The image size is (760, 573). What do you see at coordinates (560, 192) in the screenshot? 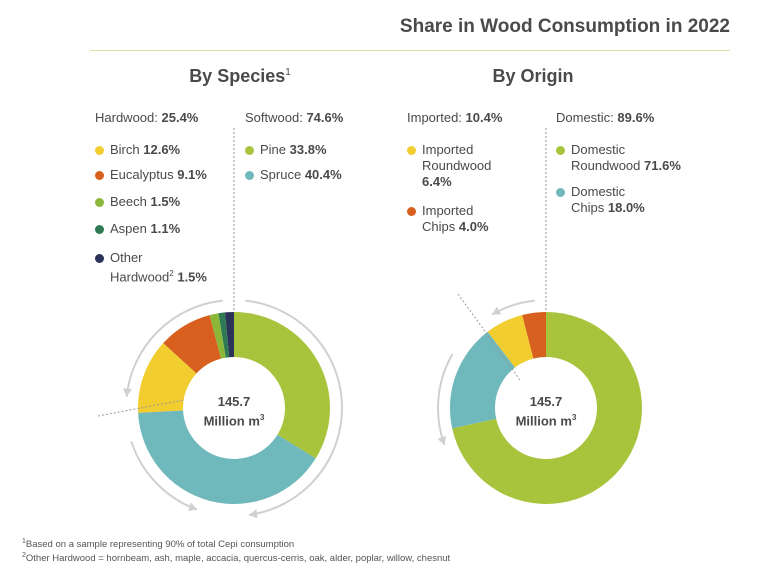
I see `legend-swatch-domestic-chips` at bounding box center [560, 192].